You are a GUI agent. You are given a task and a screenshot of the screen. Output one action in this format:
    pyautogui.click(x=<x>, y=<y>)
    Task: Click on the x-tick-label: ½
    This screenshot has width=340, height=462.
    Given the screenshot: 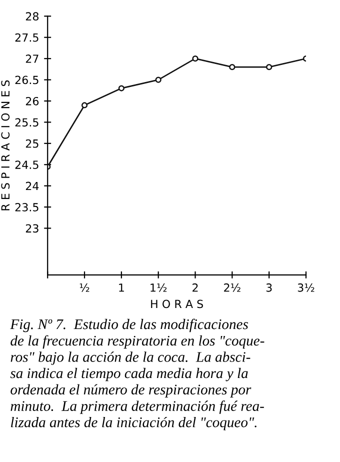 What is the action you would take?
    pyautogui.click(x=85, y=287)
    